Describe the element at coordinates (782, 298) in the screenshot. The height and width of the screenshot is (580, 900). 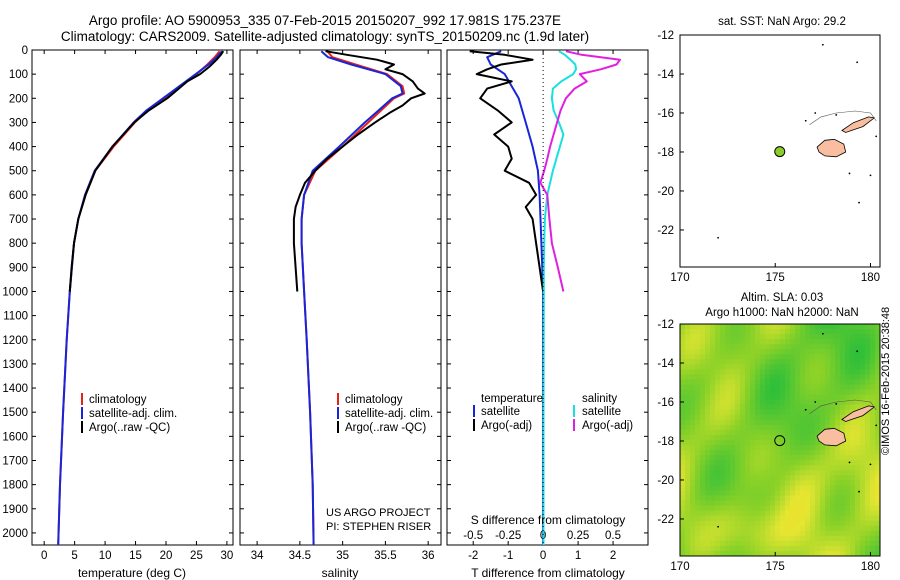
I see `altimetry-map-title: Altim. SLA: 0.03` at that location.